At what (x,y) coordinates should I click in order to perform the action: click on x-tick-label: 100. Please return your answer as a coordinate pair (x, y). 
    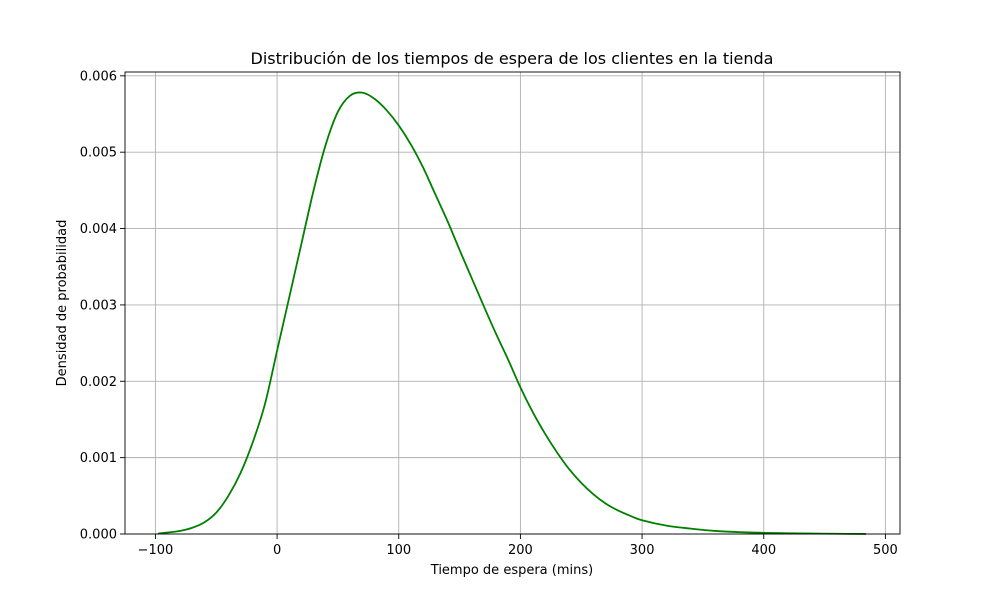
    Looking at the image, I should click on (398, 550).